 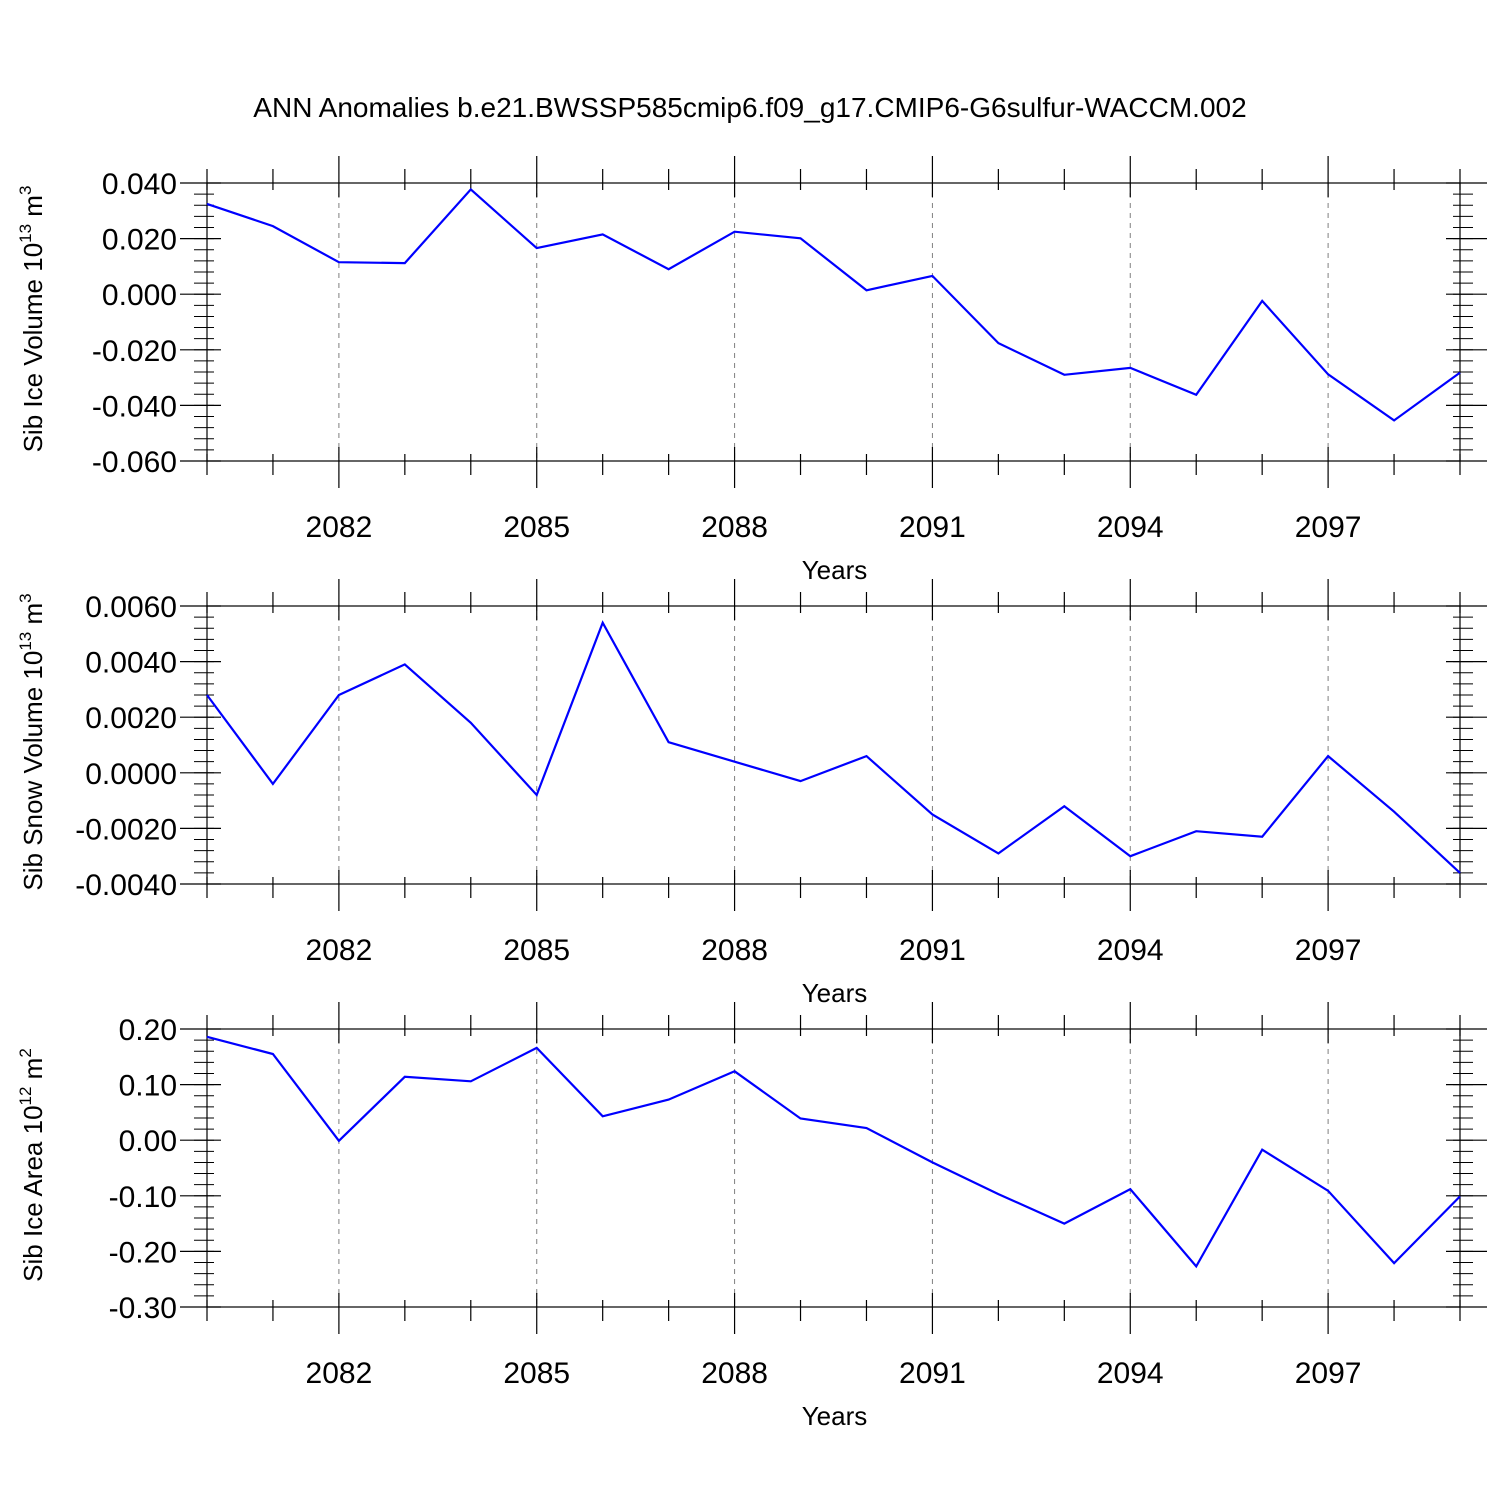 What do you see at coordinates (139, 295) in the screenshot?
I see `y-tick-label: 0.000` at bounding box center [139, 295].